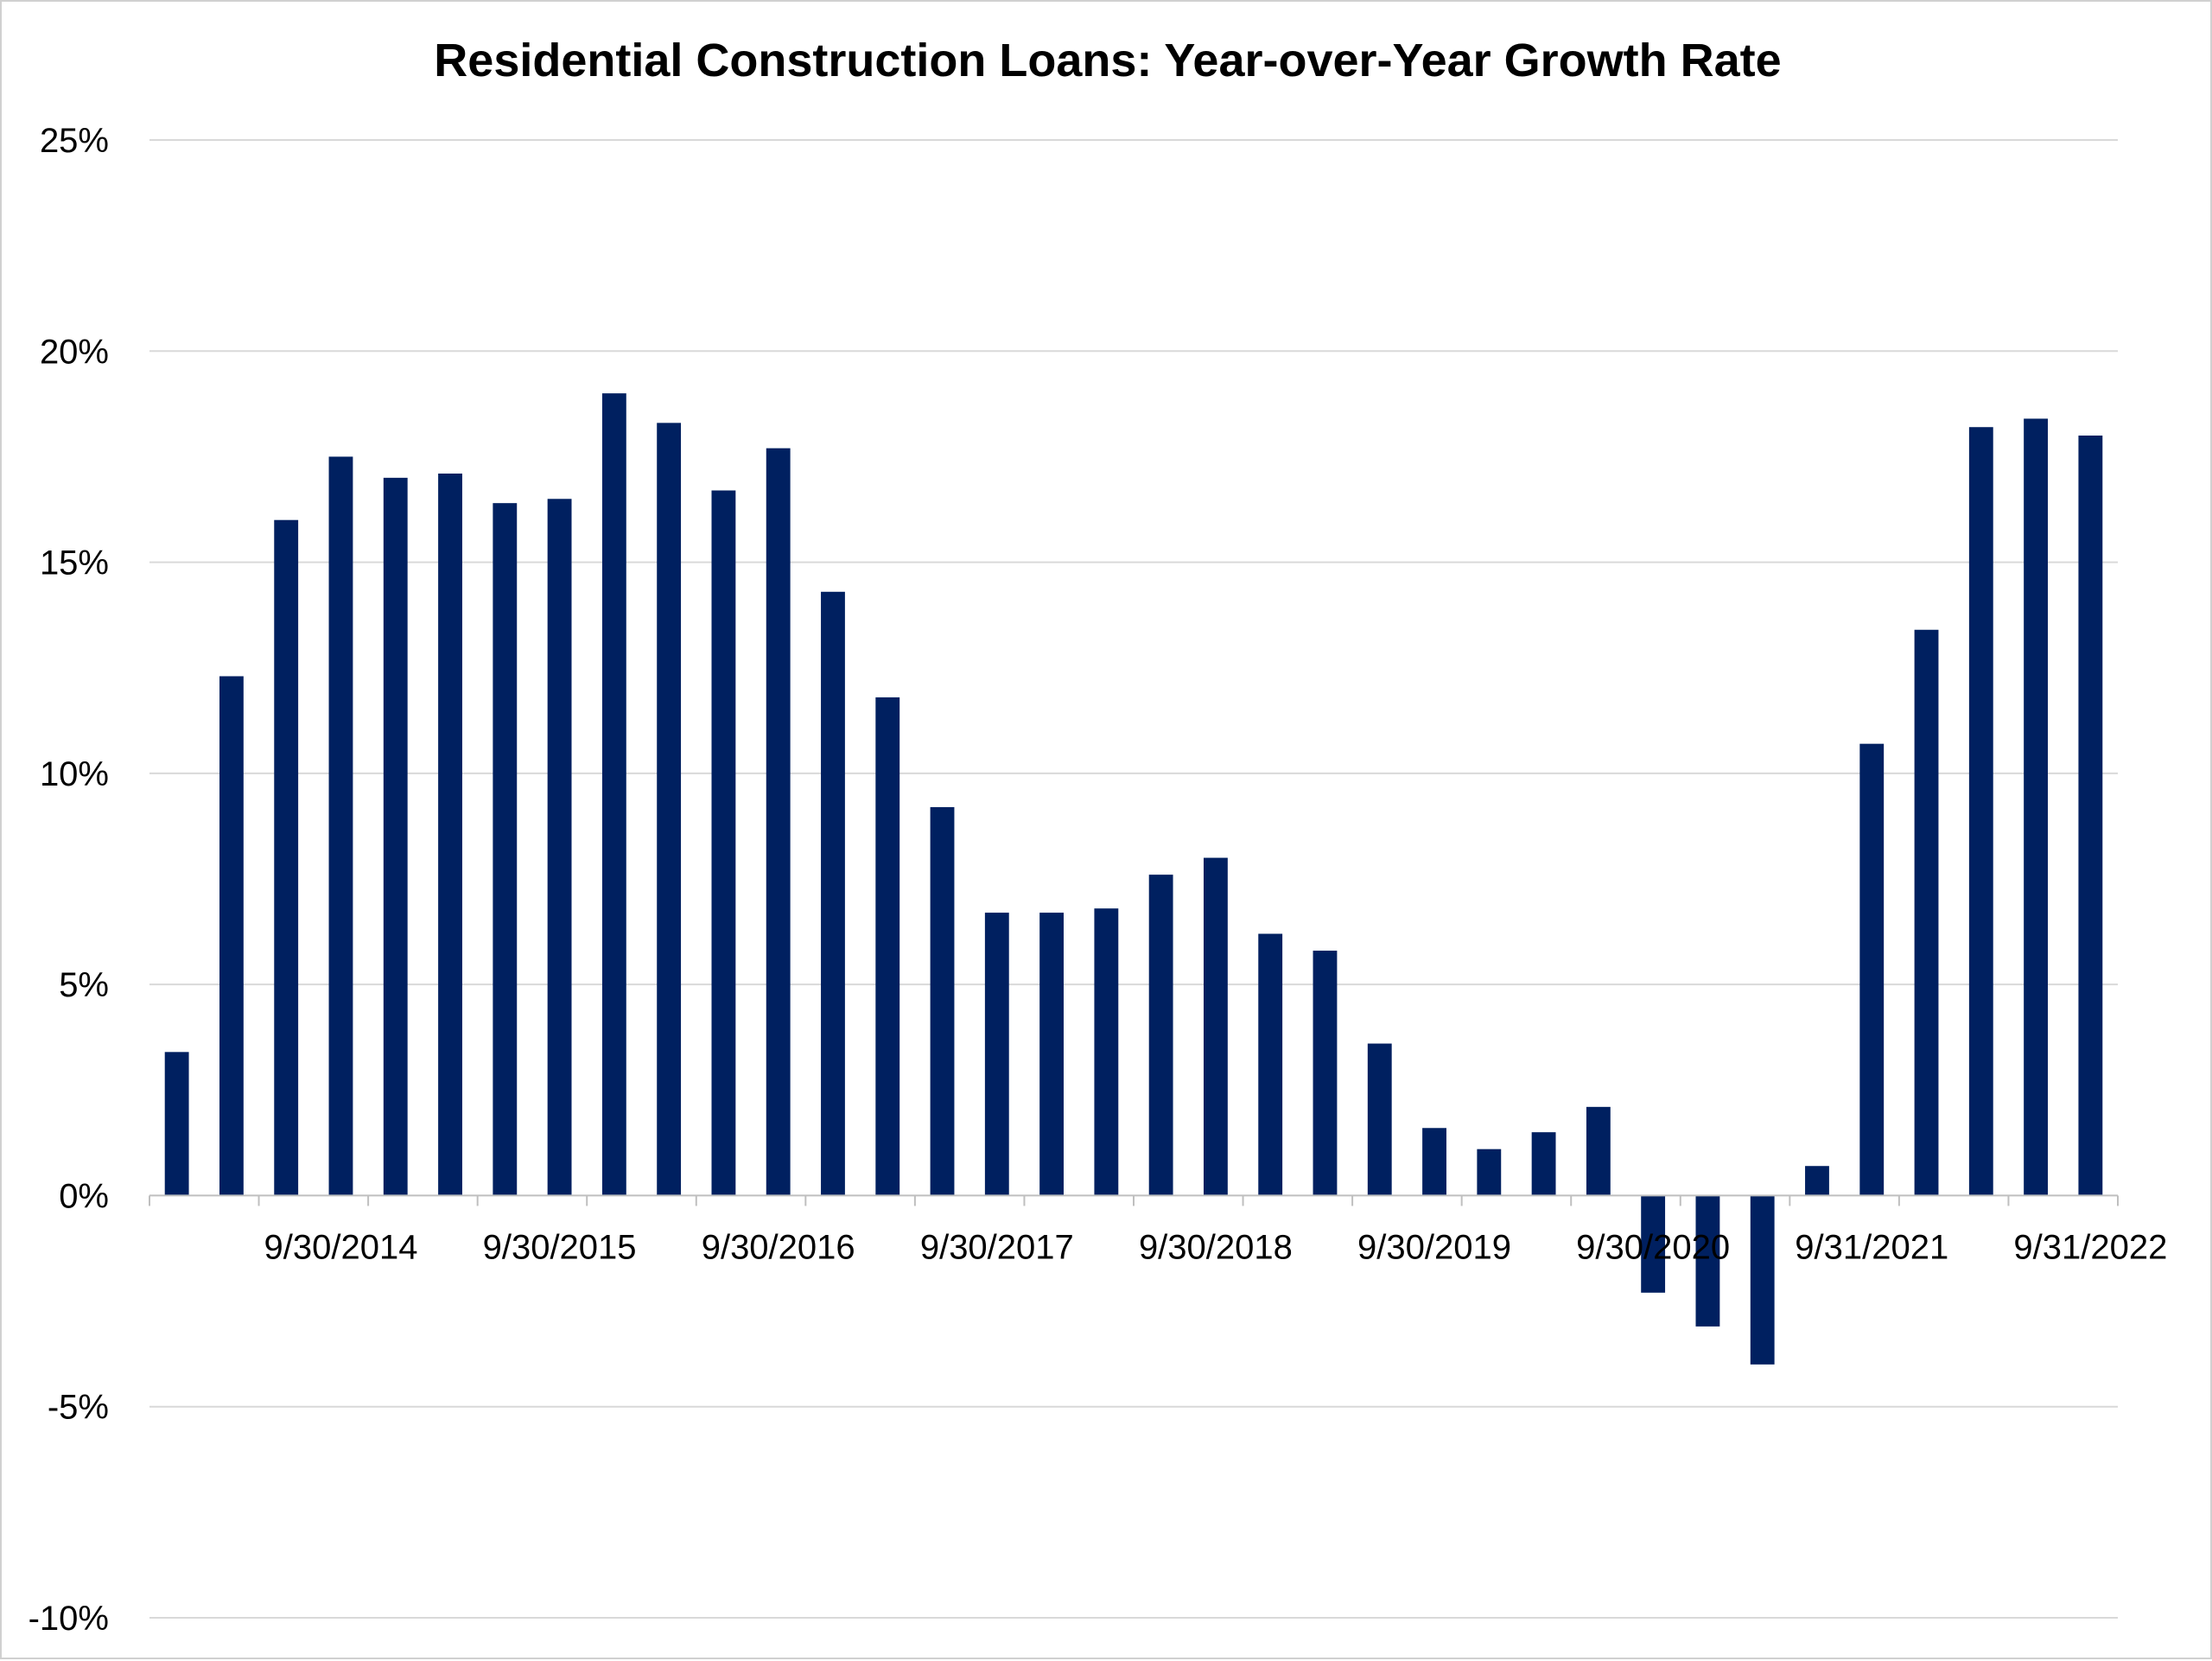  I want to click on x-tick-label: 9/30/2014, so click(340, 1247).